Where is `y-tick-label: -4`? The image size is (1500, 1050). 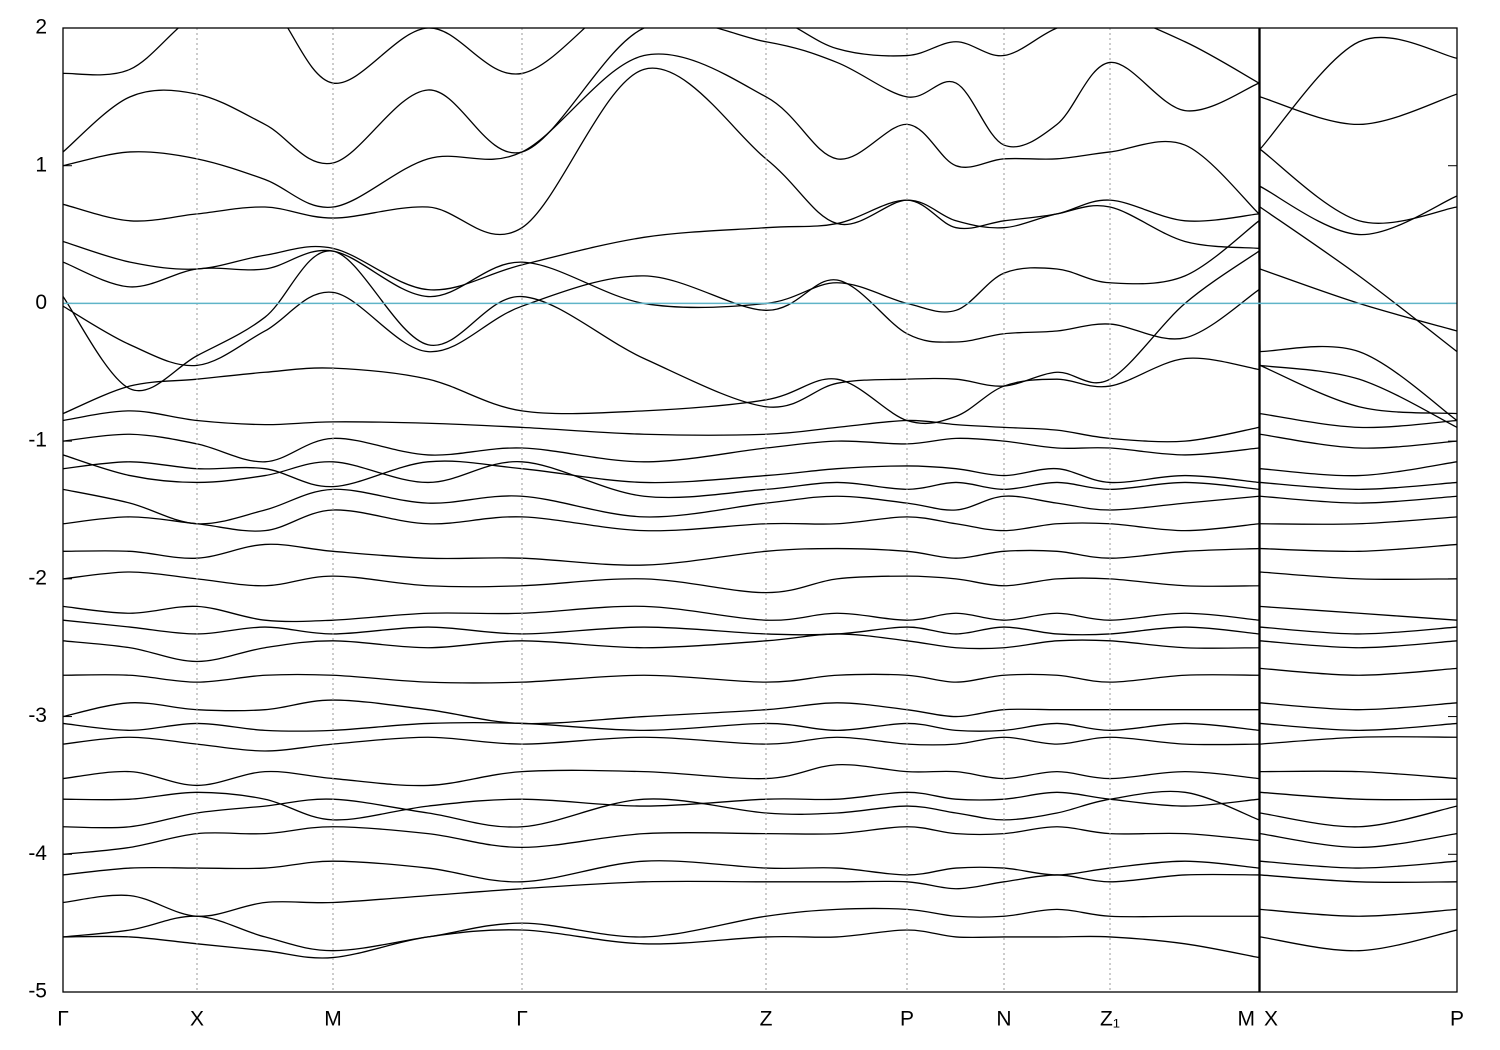
y-tick-label: -4 is located at coordinates (37, 853).